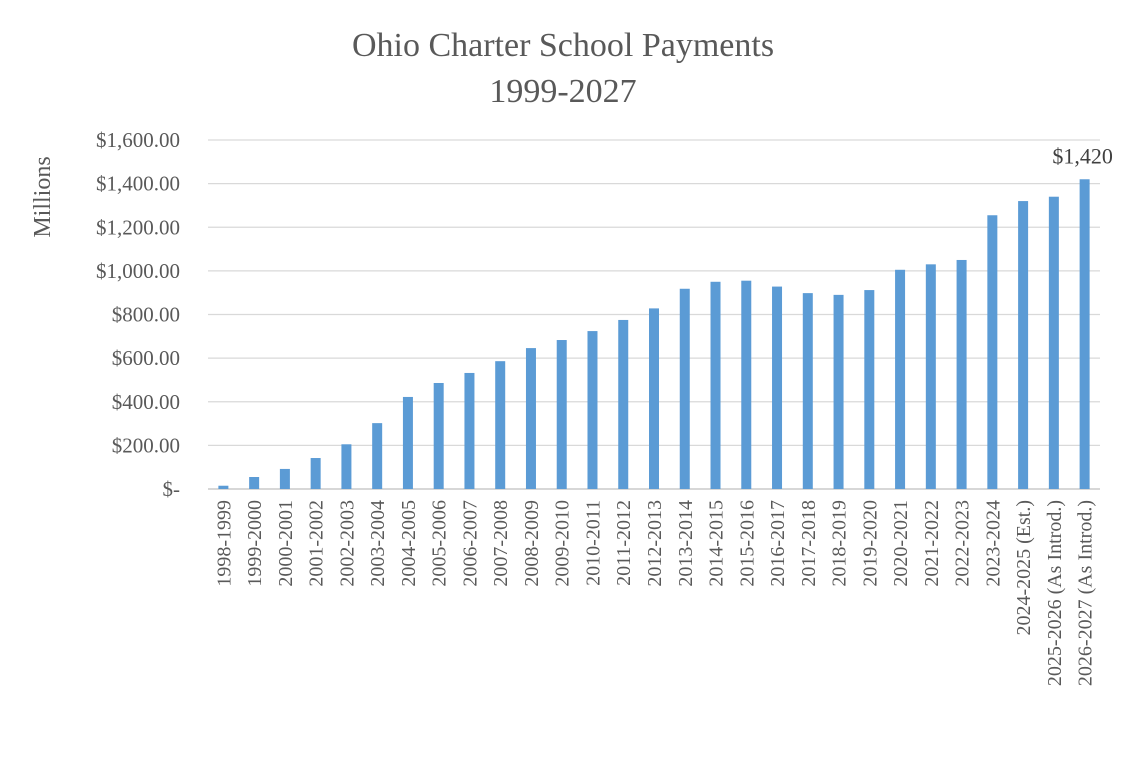 The image size is (1126, 768). What do you see at coordinates (255, 543) in the screenshot?
I see `x-tick-label: 1999-2000` at bounding box center [255, 543].